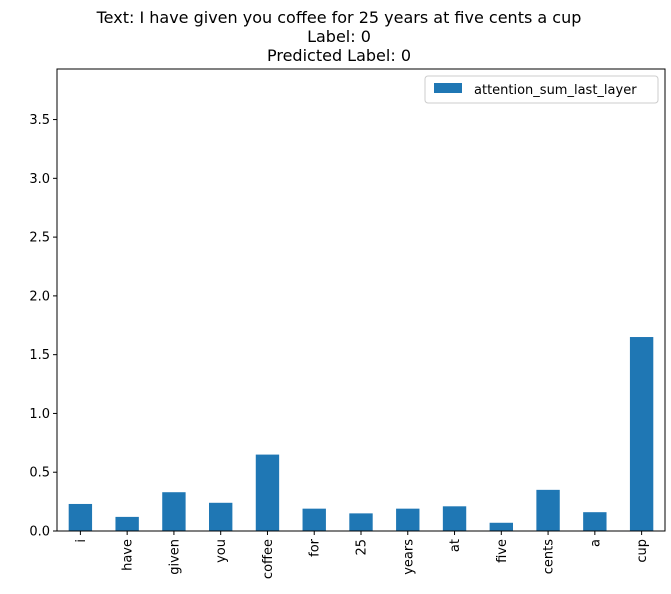 Image resolution: width=671 pixels, height=594 pixels. I want to click on x-tick-label: i, so click(81, 541).